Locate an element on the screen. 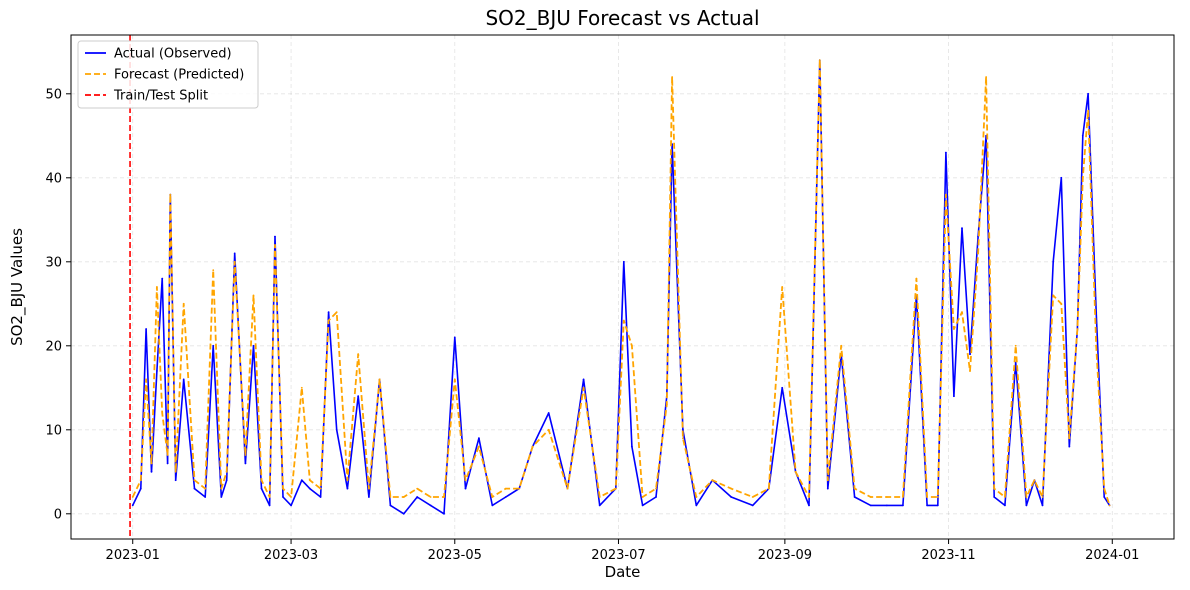  x-tick-label: 2024-01 is located at coordinates (1112, 555).